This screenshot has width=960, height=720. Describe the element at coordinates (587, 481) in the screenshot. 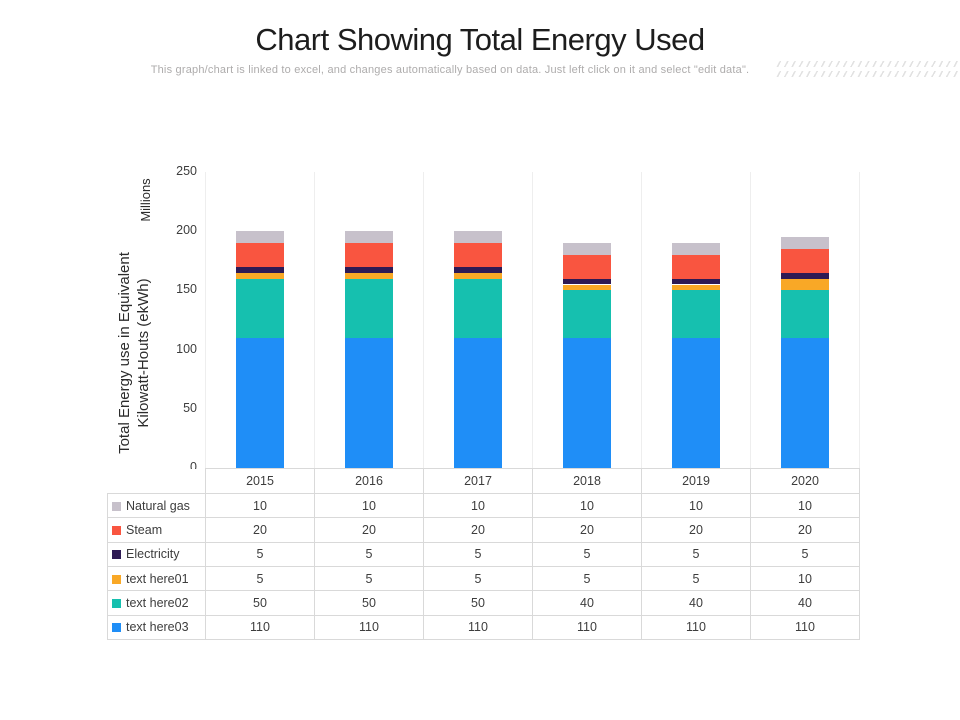

I see `table-col-header: 2018` at that location.